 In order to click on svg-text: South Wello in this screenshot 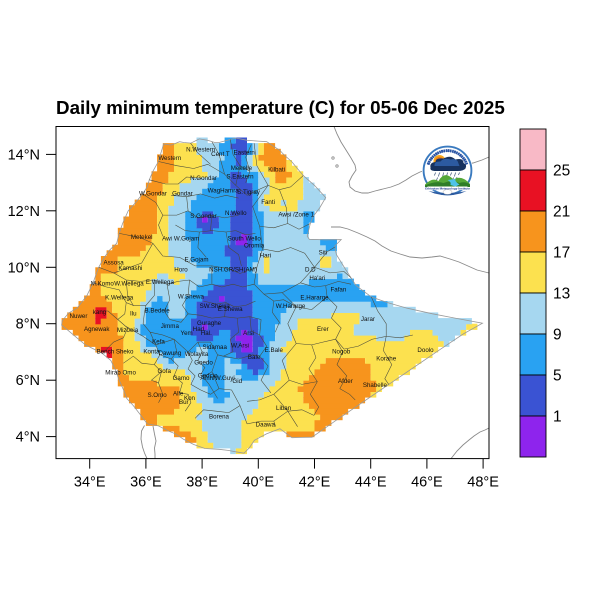, I will do `click(245, 239)`.